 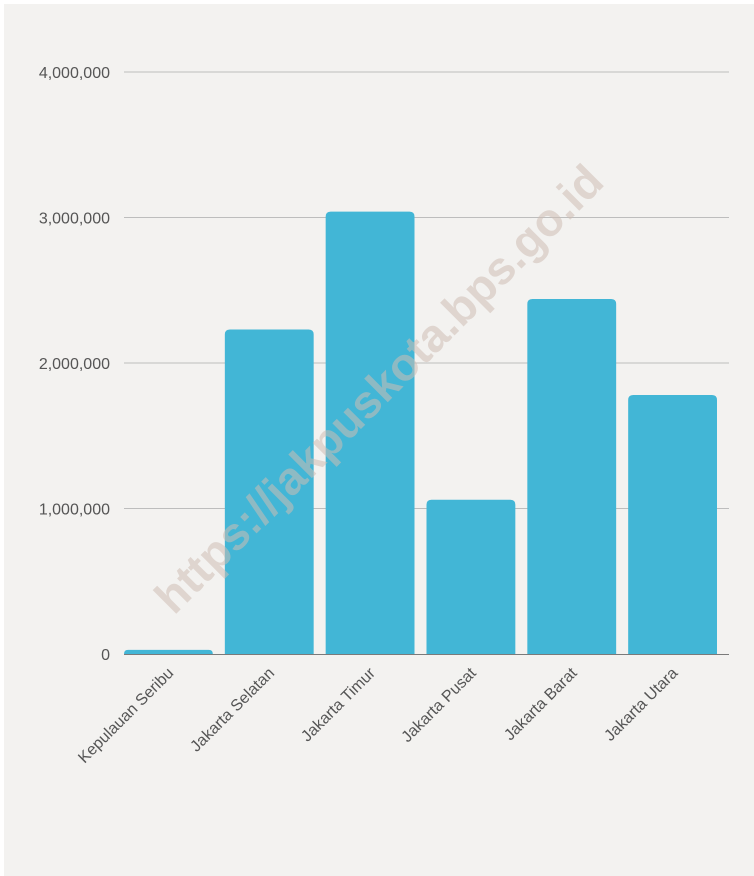 I want to click on x-tick-label: Jakarta Timur, so click(x=338, y=704).